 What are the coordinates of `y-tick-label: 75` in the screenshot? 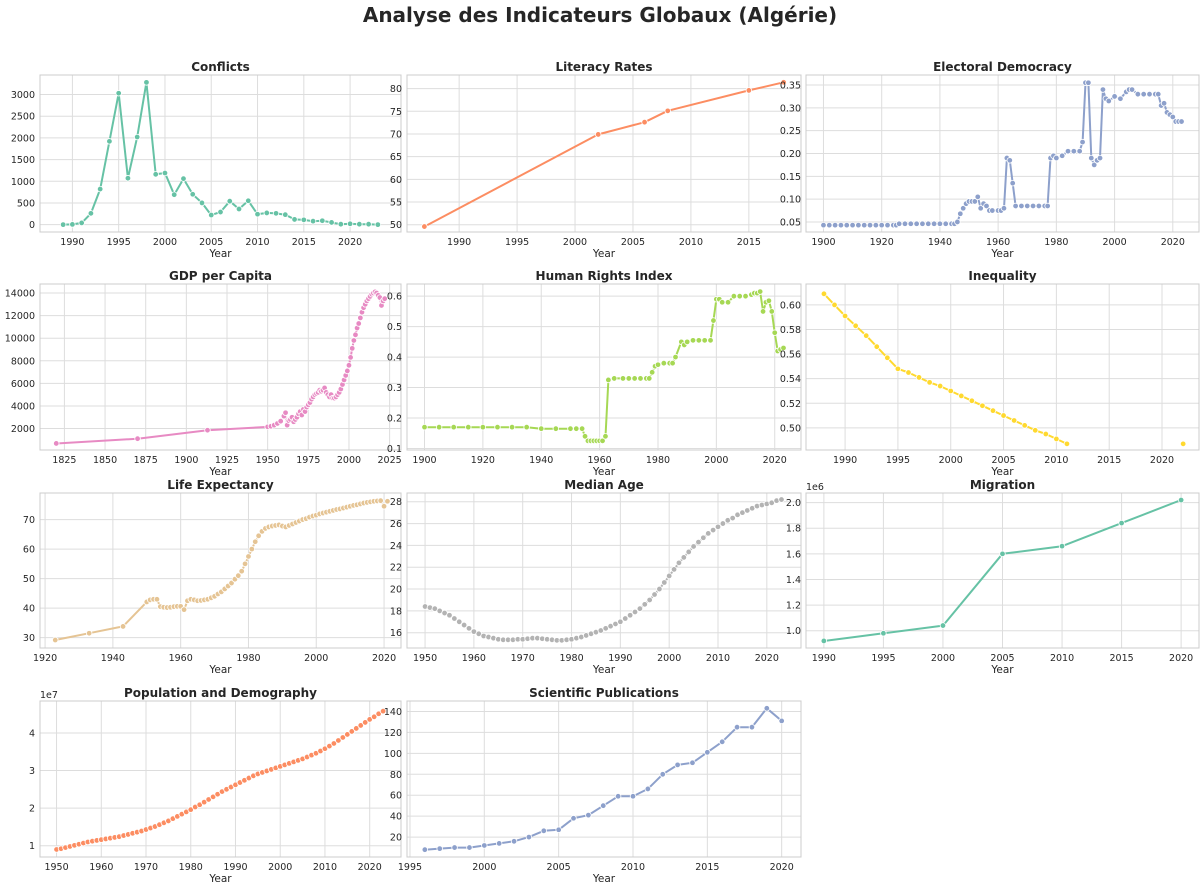 It's located at (396, 112).